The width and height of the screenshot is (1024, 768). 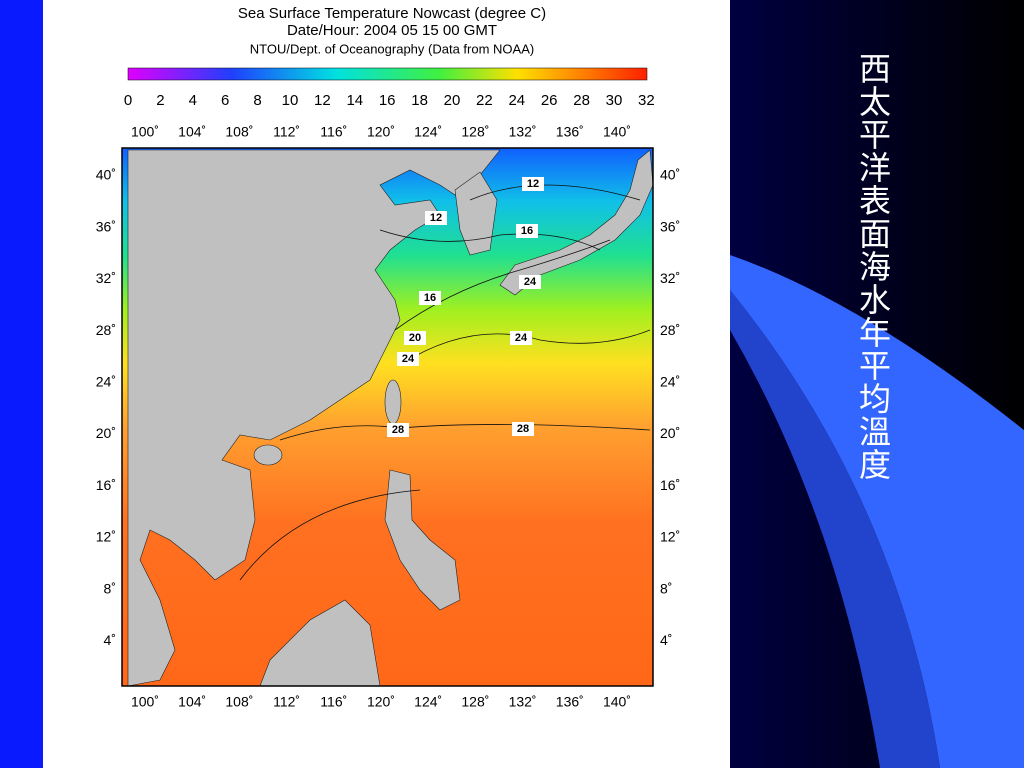 I want to click on lat-label-left: 28˚, so click(x=106, y=330).